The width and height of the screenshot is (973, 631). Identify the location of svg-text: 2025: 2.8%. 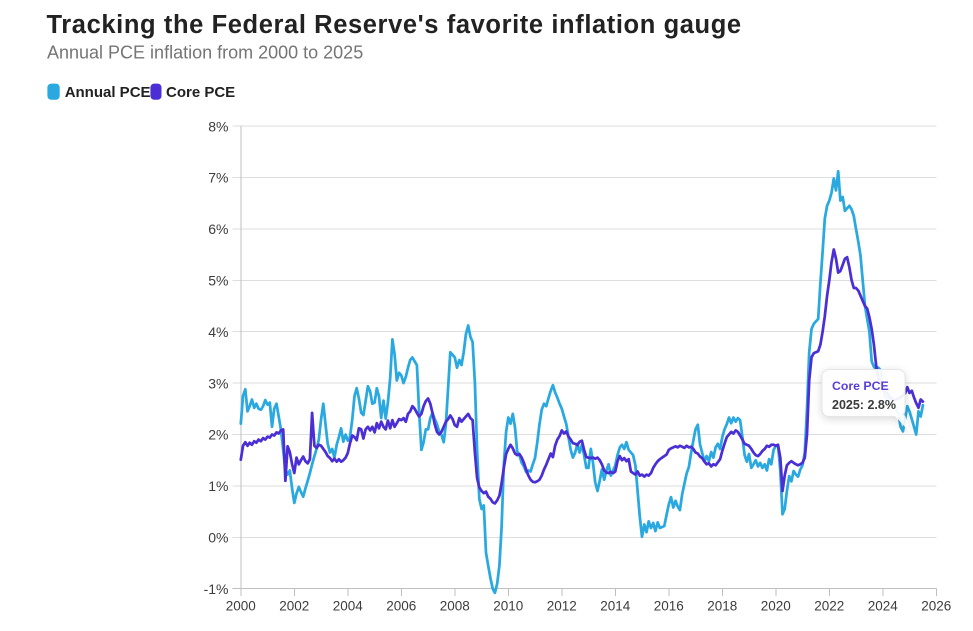
(864, 405).